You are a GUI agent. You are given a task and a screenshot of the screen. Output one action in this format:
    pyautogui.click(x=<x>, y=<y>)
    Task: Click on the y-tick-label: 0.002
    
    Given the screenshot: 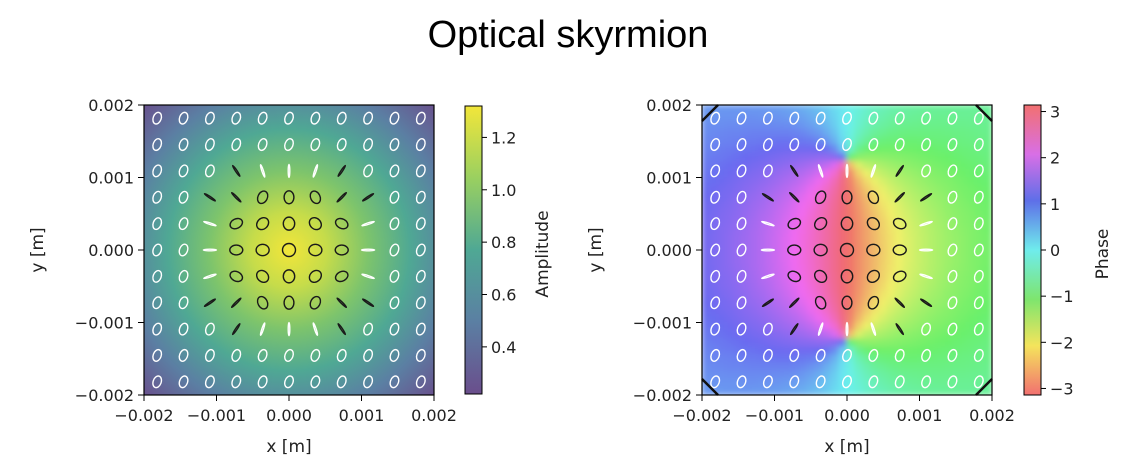 What is the action you would take?
    pyautogui.click(x=669, y=105)
    